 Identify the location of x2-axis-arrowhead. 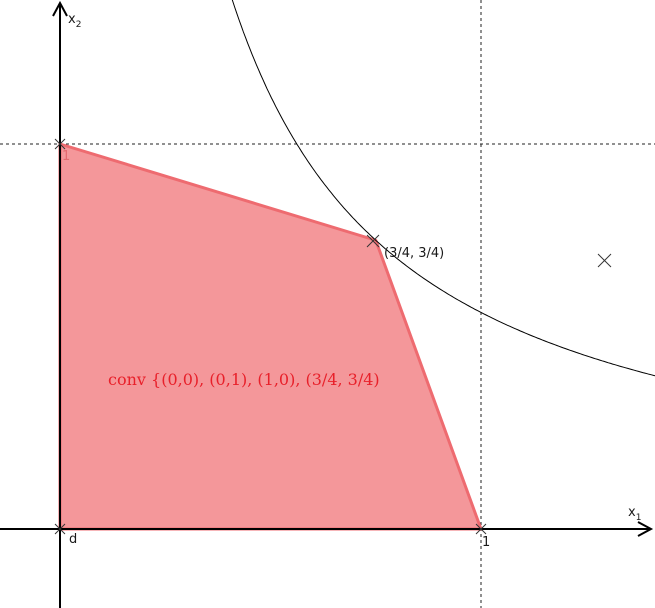
(60, 8).